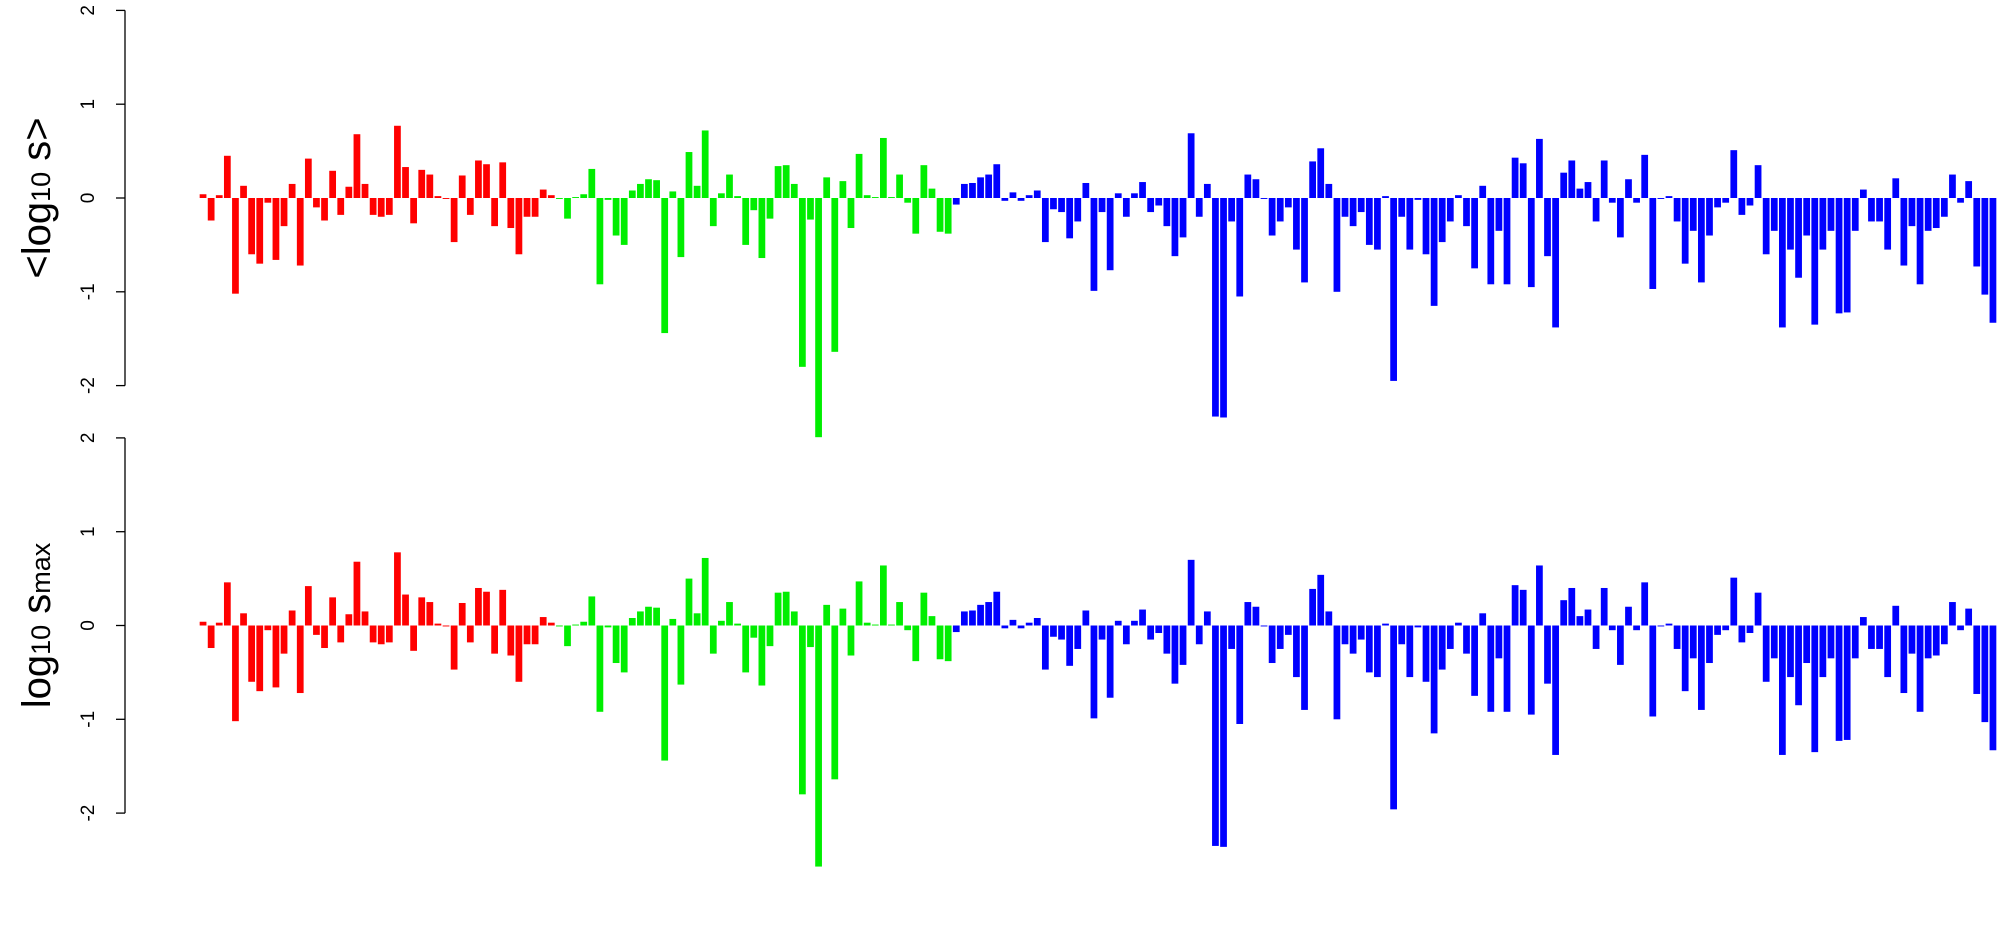 This screenshot has width=2014, height=932. I want to click on y-tick-label: -2, so click(88, 385).